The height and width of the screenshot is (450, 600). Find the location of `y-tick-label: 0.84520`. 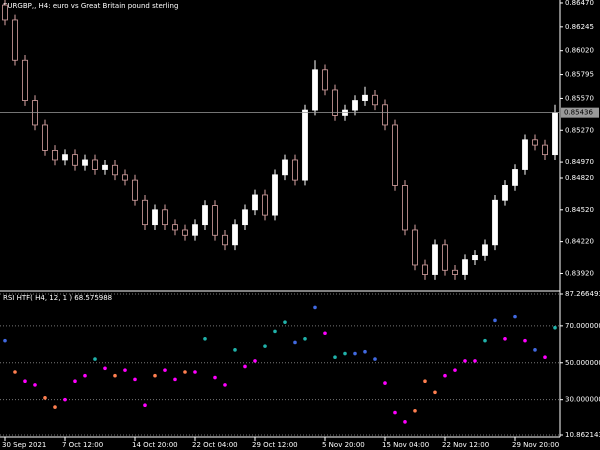

y-tick-label: 0.84520 is located at coordinates (579, 210).